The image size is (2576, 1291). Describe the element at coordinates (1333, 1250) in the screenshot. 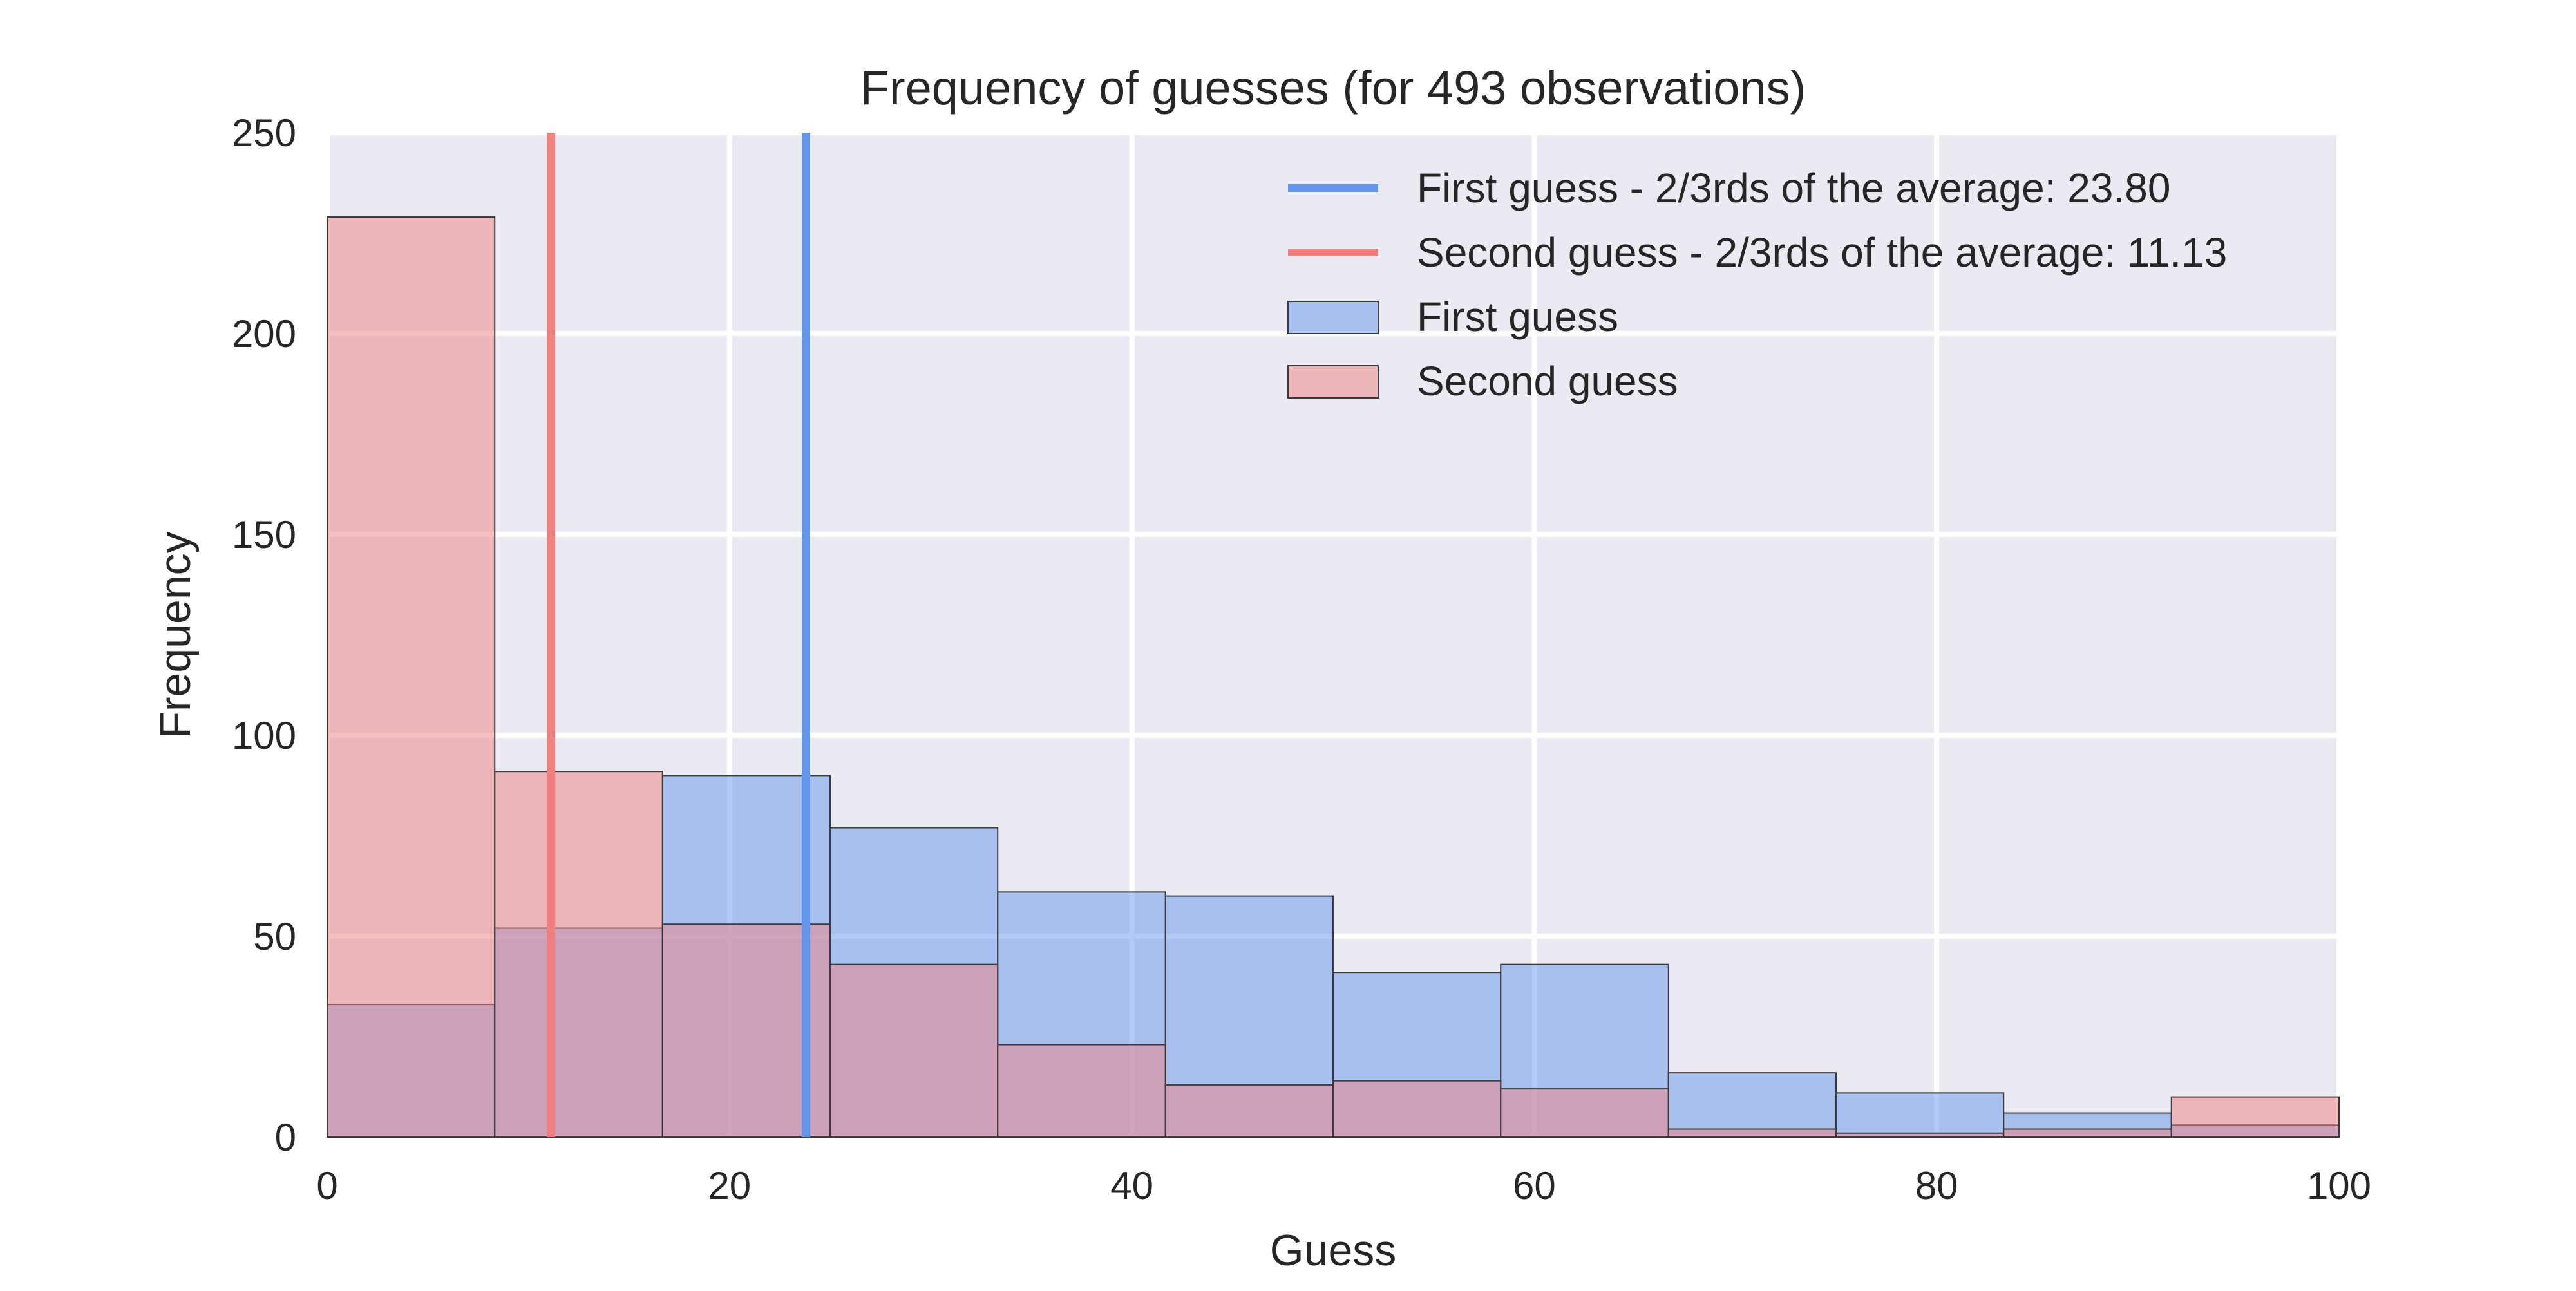

I see `x-axis-label: Guess` at that location.